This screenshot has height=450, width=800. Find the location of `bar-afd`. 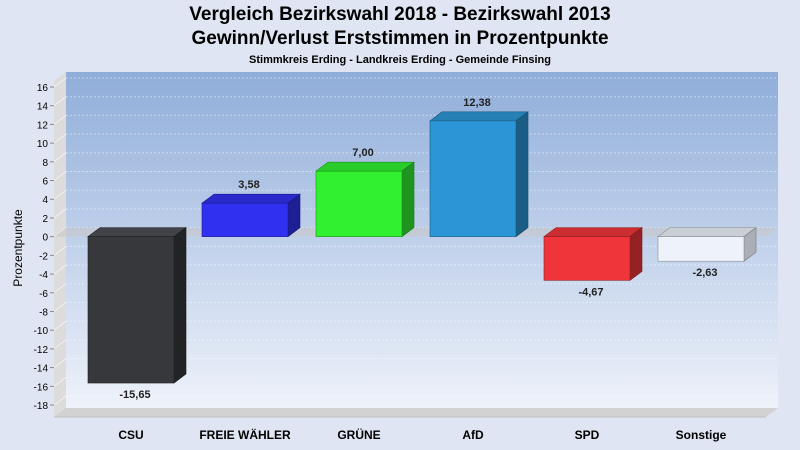

bar-afd is located at coordinates (479, 174).